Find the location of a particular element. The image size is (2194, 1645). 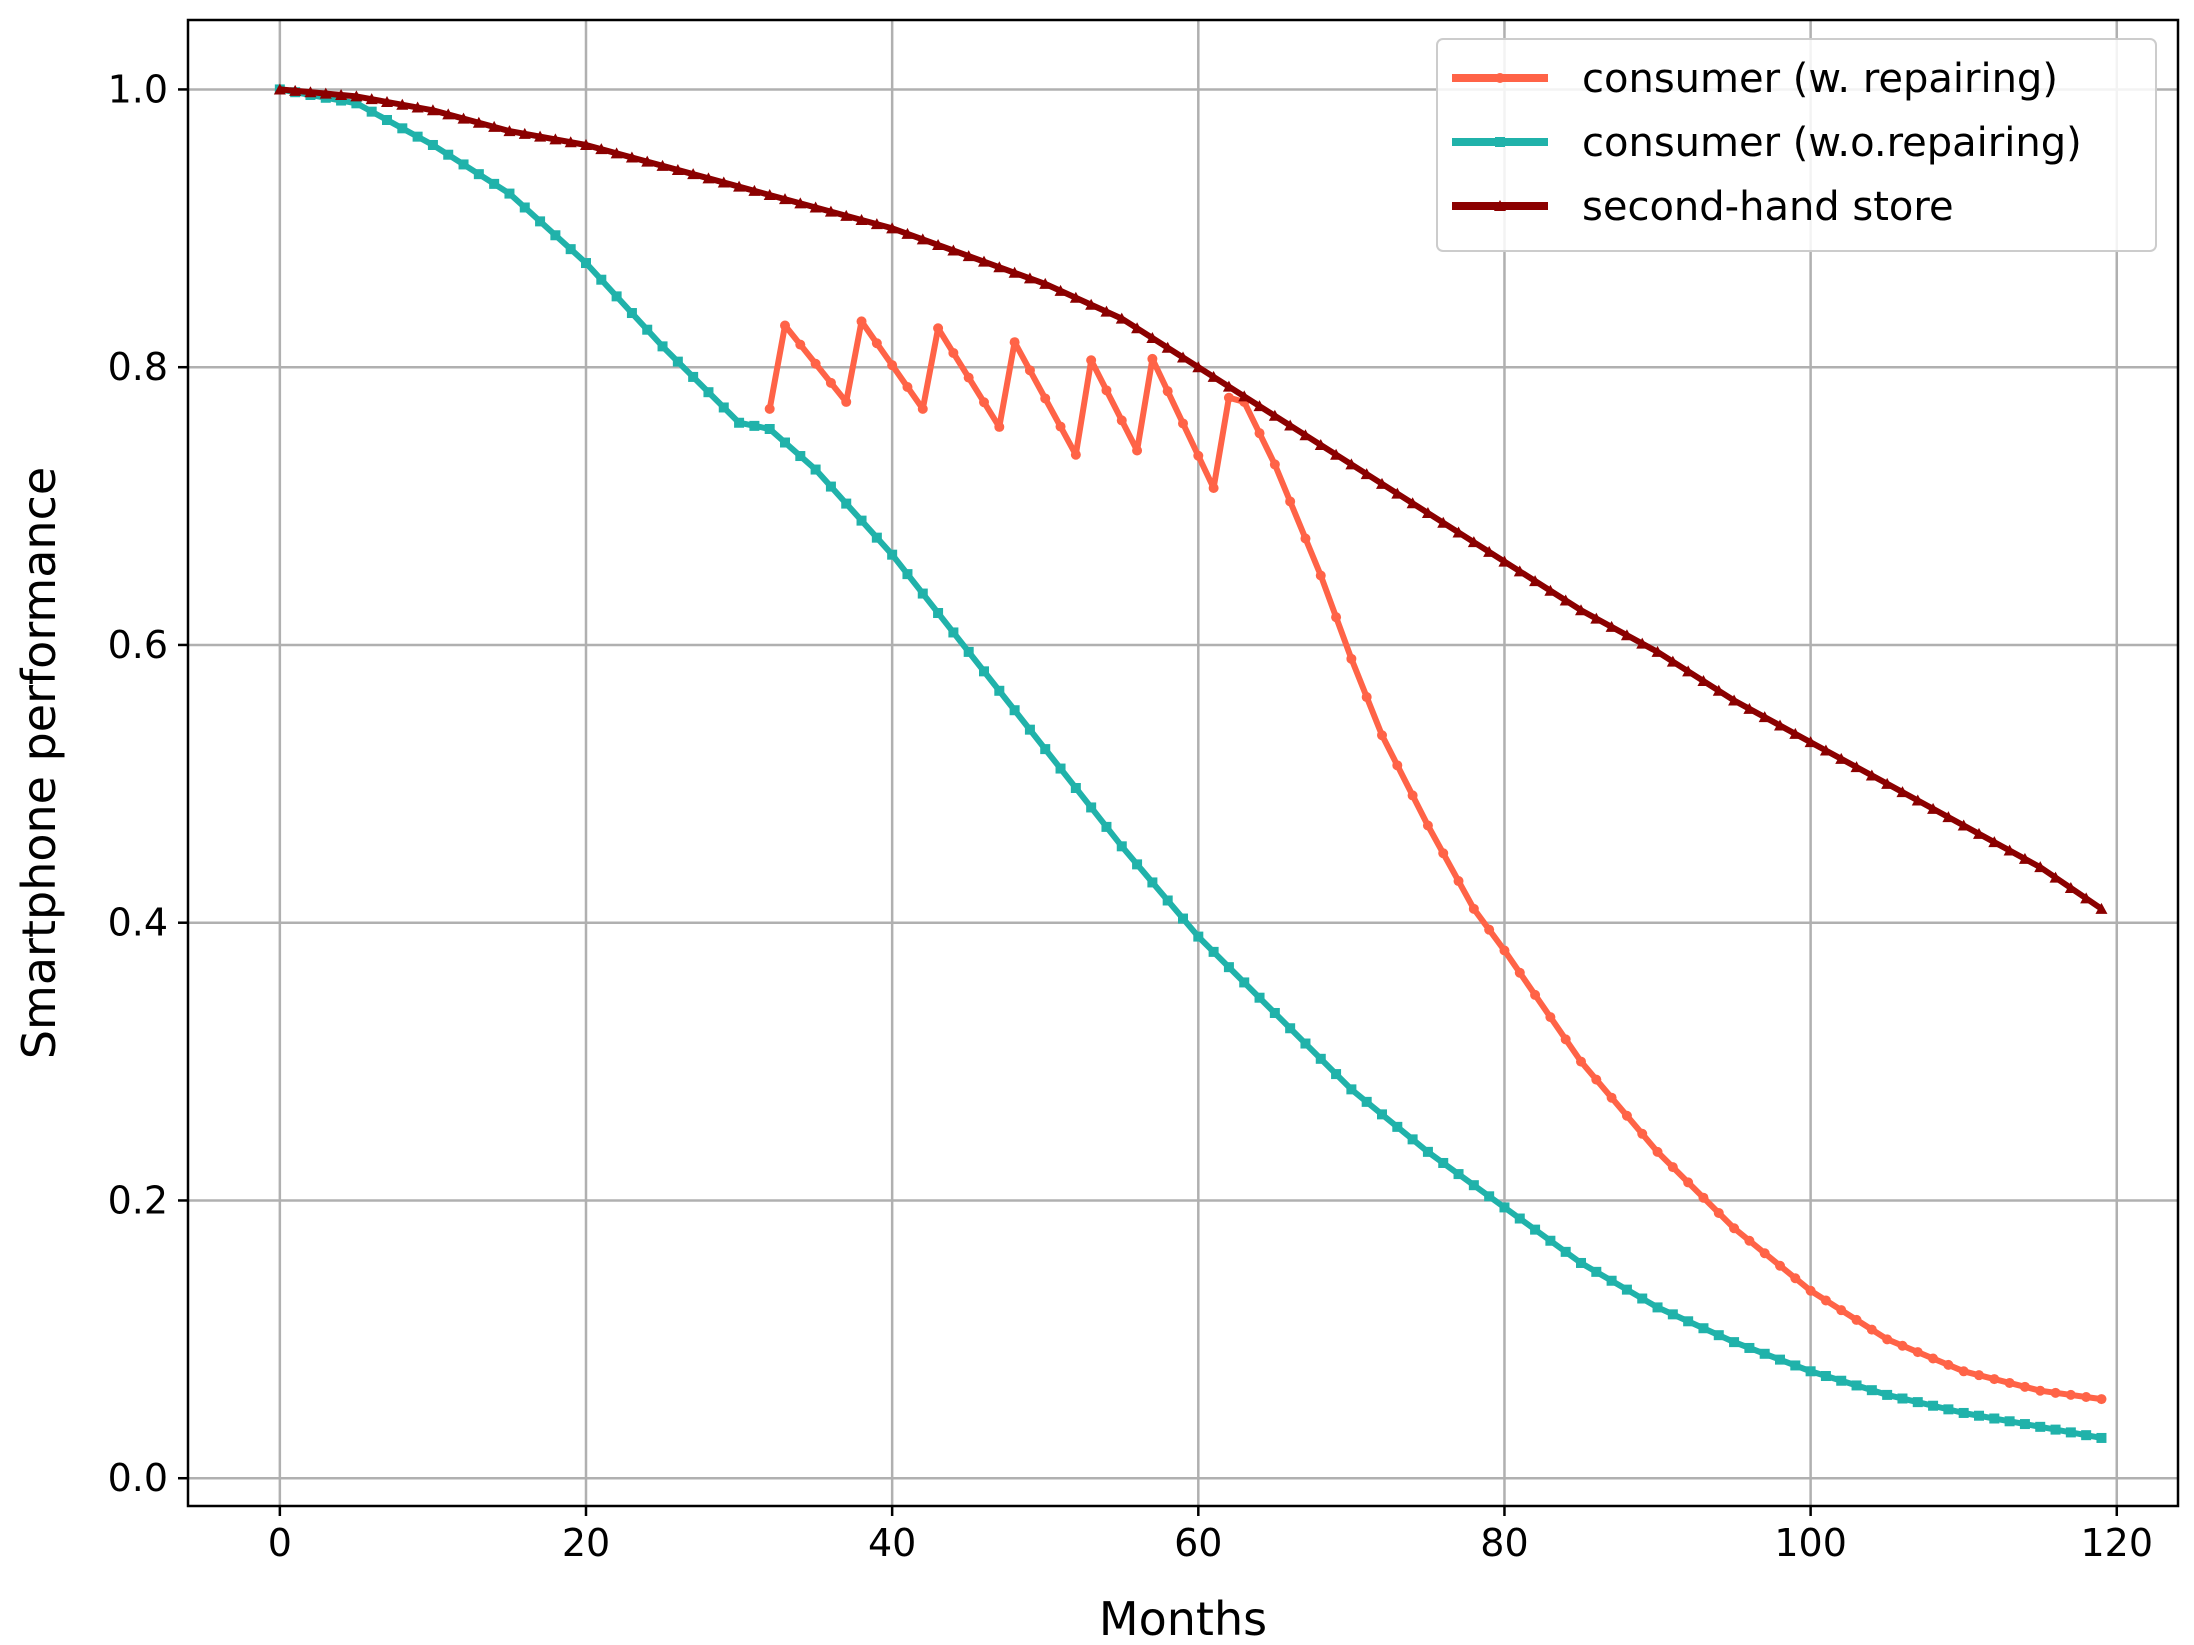

y-tick-label: 0.2 is located at coordinates (138, 1200).